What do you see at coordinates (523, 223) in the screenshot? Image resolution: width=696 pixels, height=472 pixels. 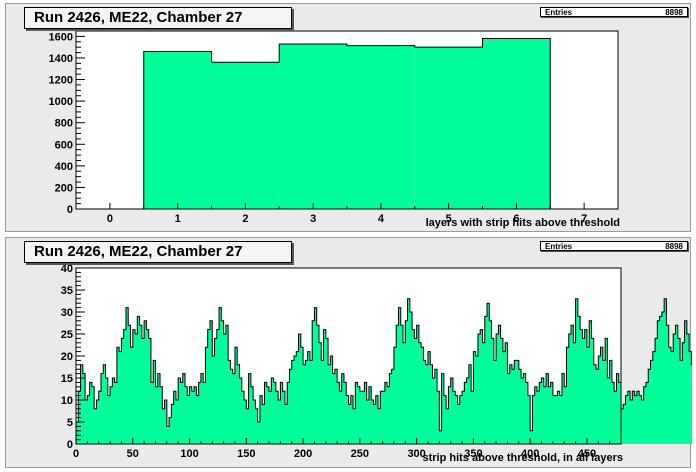 I see `x-axis-label-1: layers with strip hits above threshold` at bounding box center [523, 223].